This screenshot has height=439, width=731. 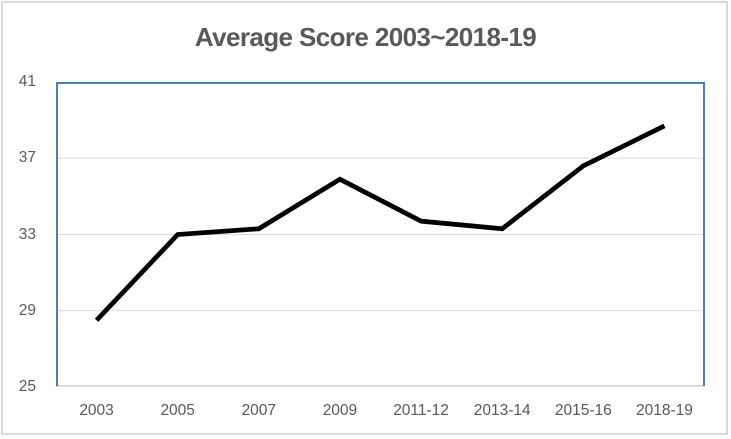 I want to click on y-tick-label: 37, so click(x=27, y=158).